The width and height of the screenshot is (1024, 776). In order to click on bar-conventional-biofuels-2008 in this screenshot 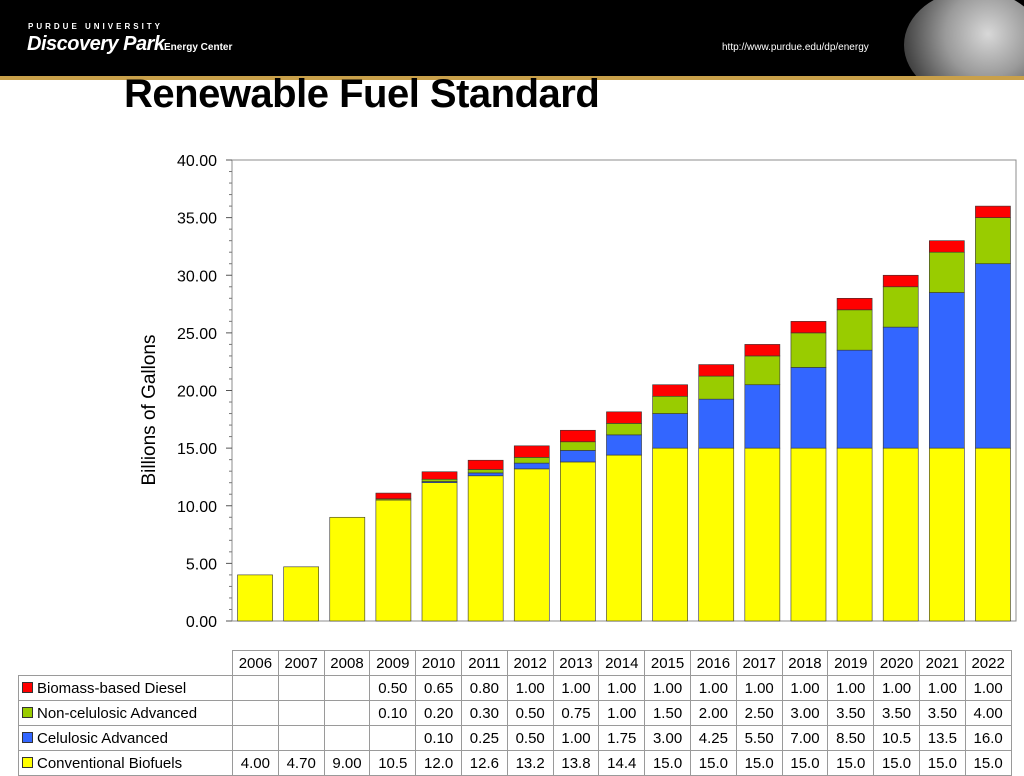, I will do `click(347, 569)`.